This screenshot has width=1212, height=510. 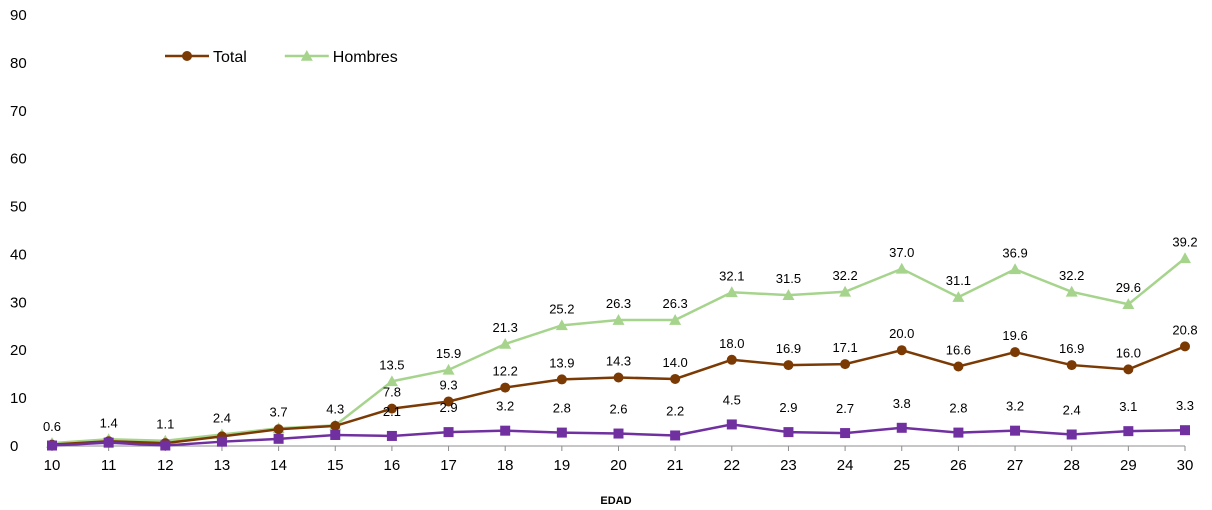 I want to click on data-label: 2.2, so click(x=675, y=410).